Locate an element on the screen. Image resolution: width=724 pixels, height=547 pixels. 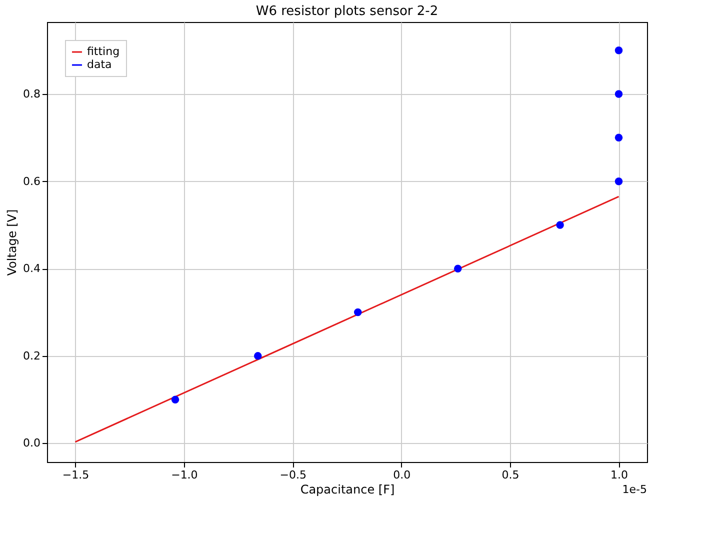
x-tick-label: 0.0 is located at coordinates (402, 475).